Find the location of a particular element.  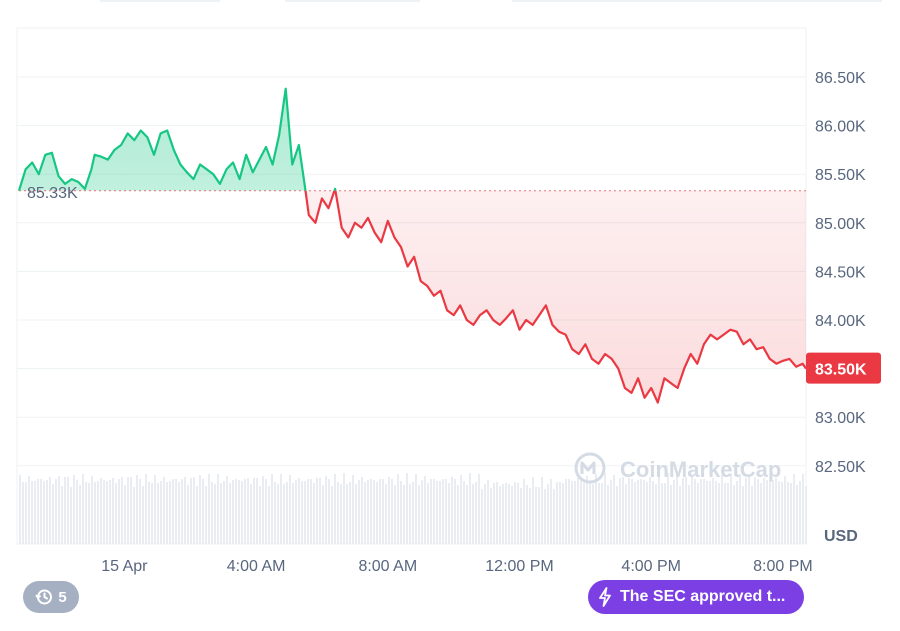

y-tick-label: 85.00K is located at coordinates (840, 224).